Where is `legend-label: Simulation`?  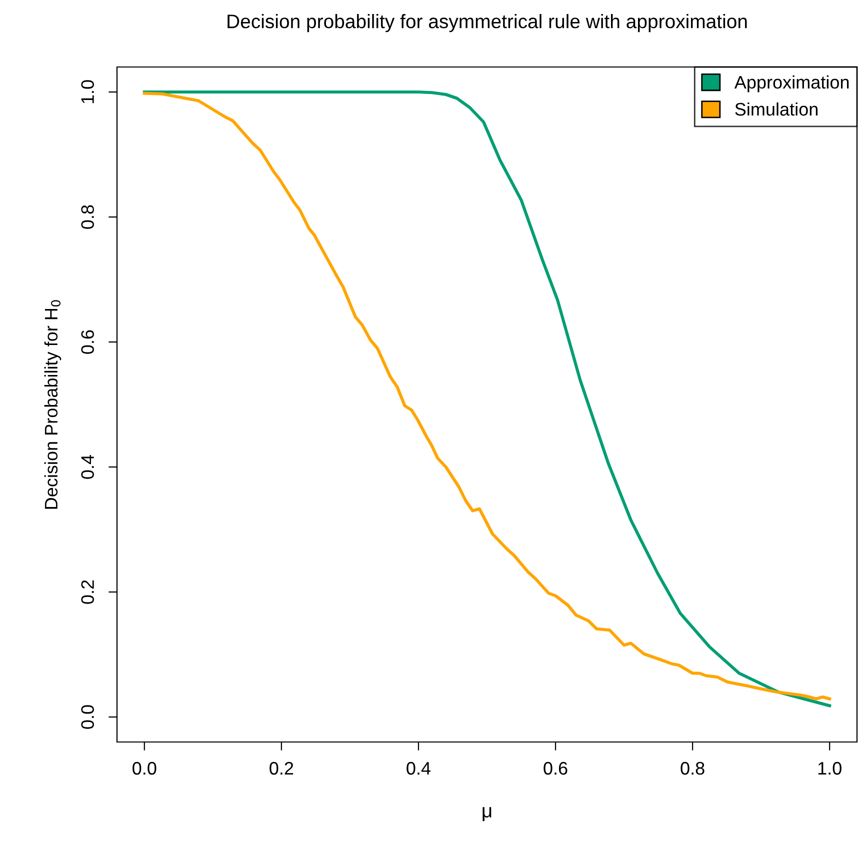 legend-label: Simulation is located at coordinates (776, 109).